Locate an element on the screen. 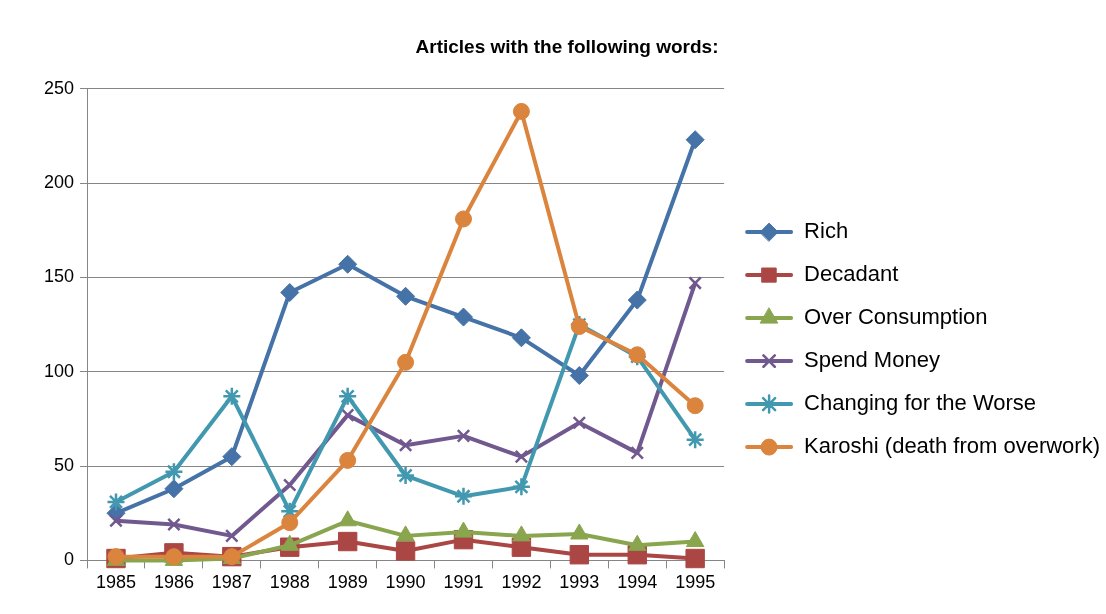 Image resolution: width=1106 pixels, height=614 pixels. y-tick-label: 250 is located at coordinates (59, 87).